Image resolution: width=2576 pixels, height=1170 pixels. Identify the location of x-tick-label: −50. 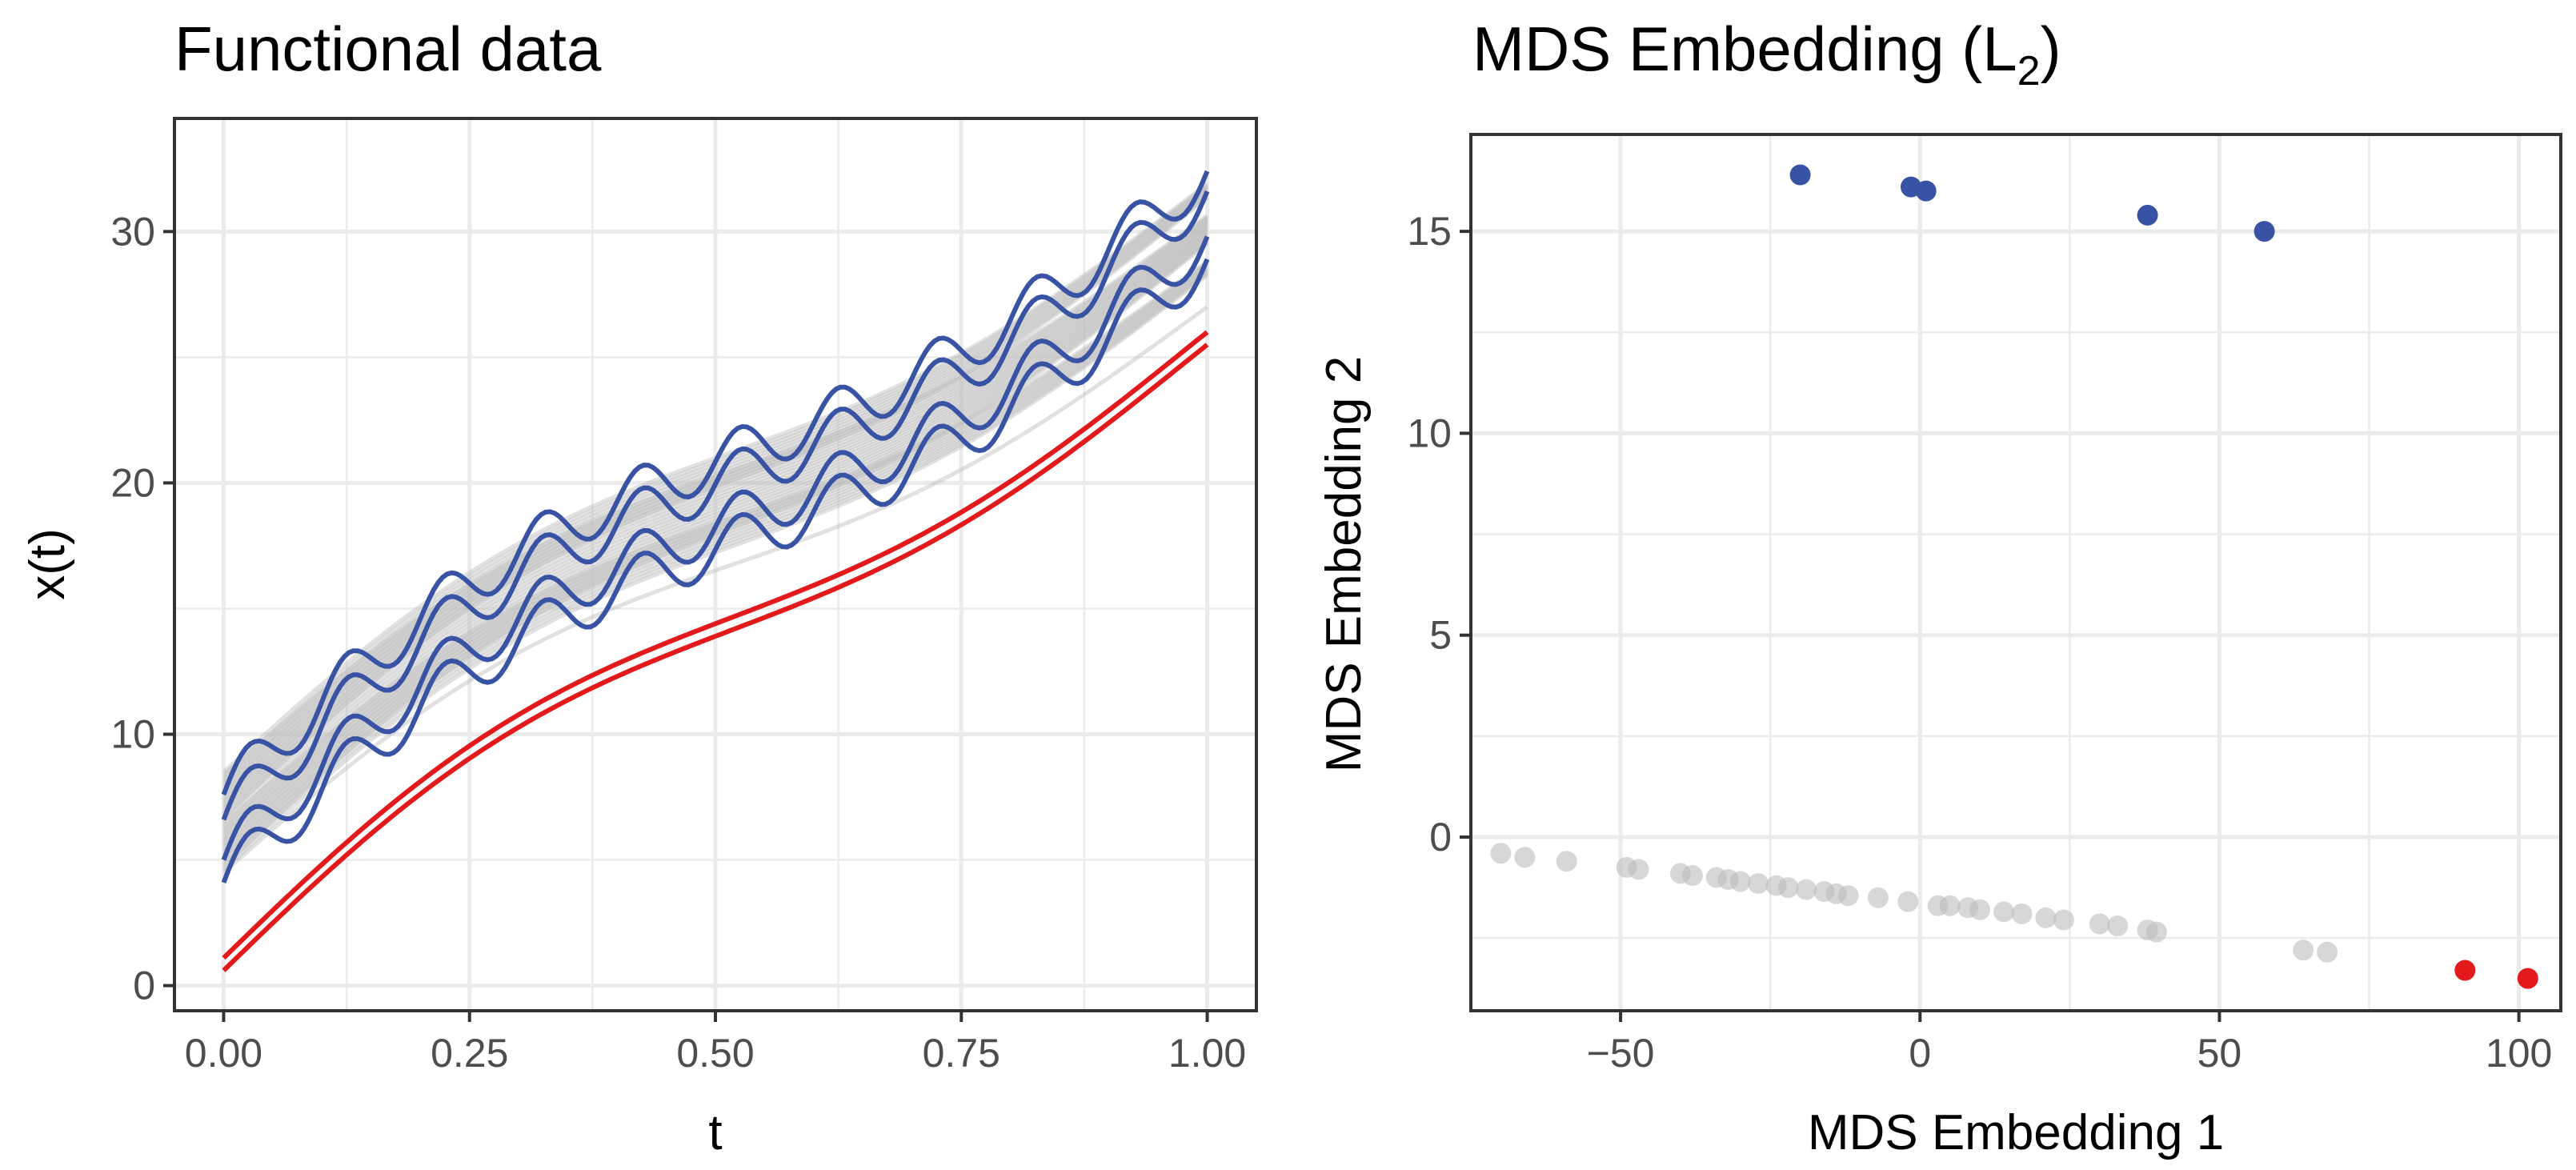
(1621, 1053).